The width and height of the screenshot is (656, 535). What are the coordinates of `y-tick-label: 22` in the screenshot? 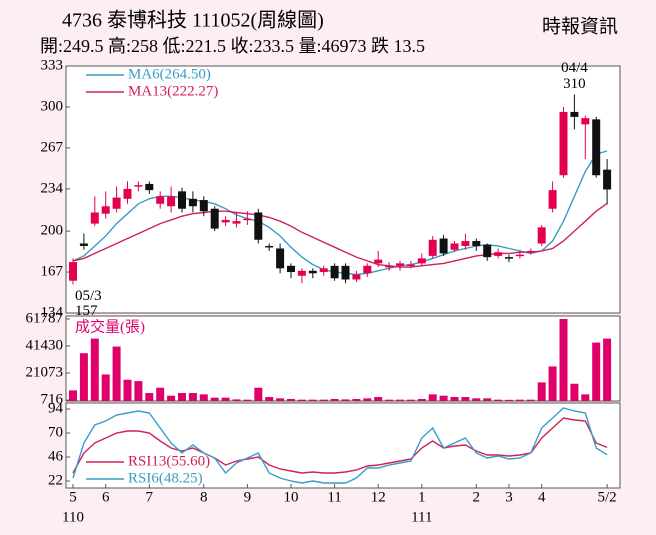 It's located at (55, 480).